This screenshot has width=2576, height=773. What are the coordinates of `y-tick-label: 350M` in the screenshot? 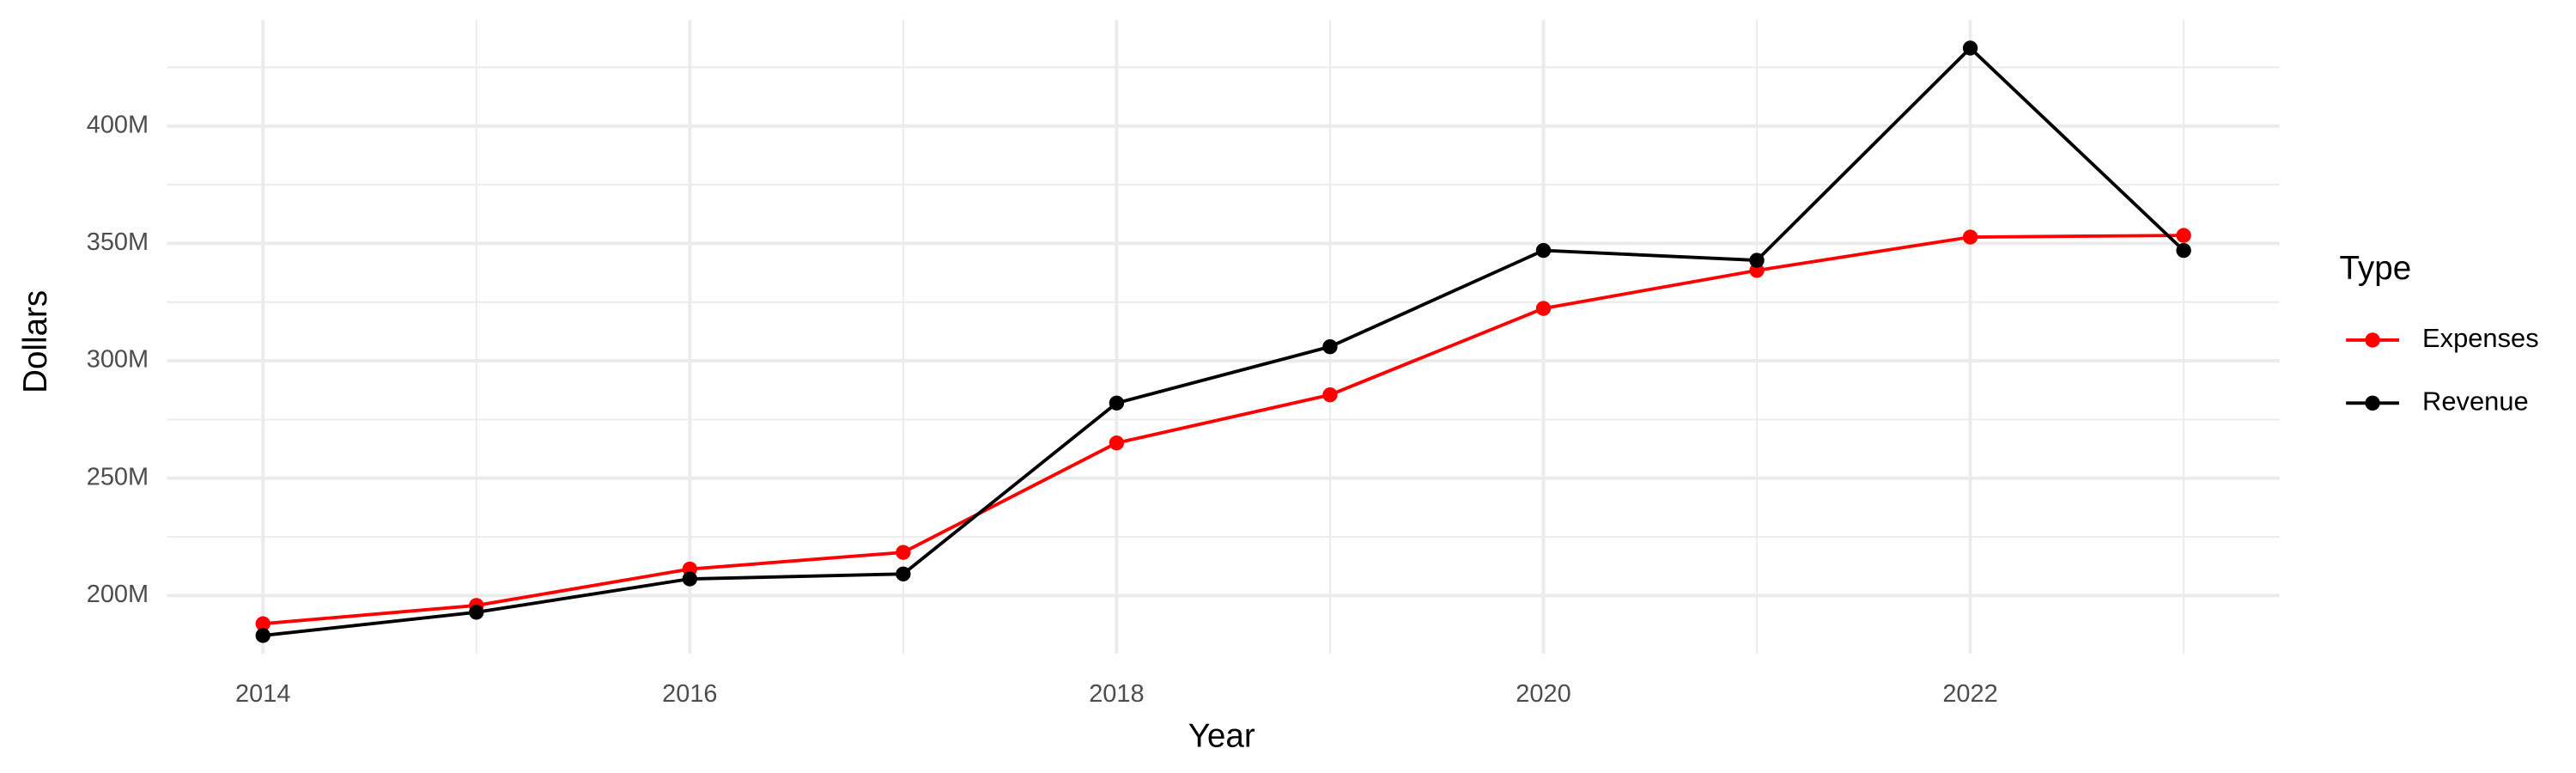 It's located at (118, 242).